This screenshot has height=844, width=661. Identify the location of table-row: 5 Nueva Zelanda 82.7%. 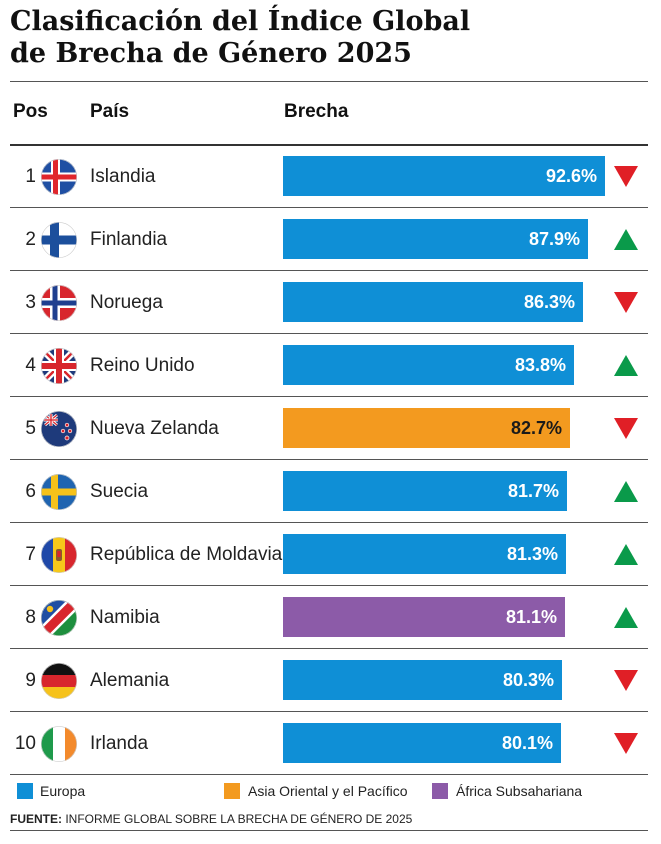
(329, 428).